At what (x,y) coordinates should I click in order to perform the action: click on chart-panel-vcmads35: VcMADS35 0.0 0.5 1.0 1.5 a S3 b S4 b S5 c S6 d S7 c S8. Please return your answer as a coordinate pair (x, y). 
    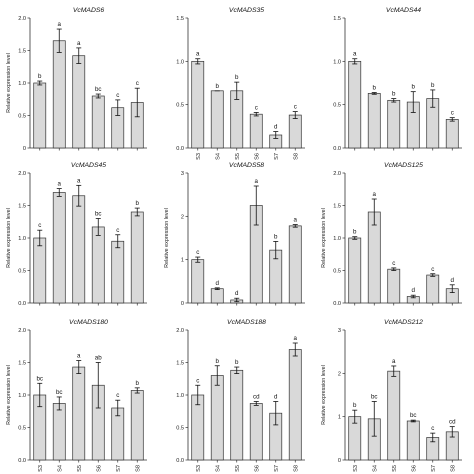
    Looking at the image, I should click on (240, 83).